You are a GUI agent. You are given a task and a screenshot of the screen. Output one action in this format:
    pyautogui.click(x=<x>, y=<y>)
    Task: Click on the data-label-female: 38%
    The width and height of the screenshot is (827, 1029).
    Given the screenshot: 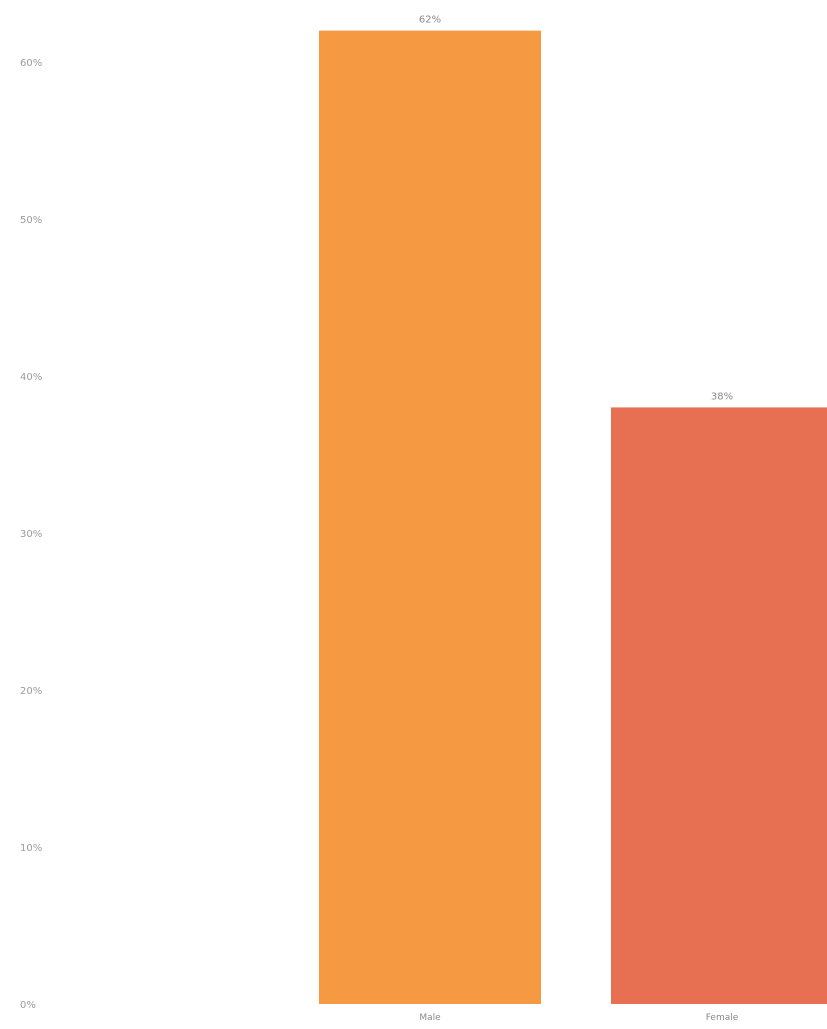 What is the action you would take?
    pyautogui.click(x=722, y=396)
    